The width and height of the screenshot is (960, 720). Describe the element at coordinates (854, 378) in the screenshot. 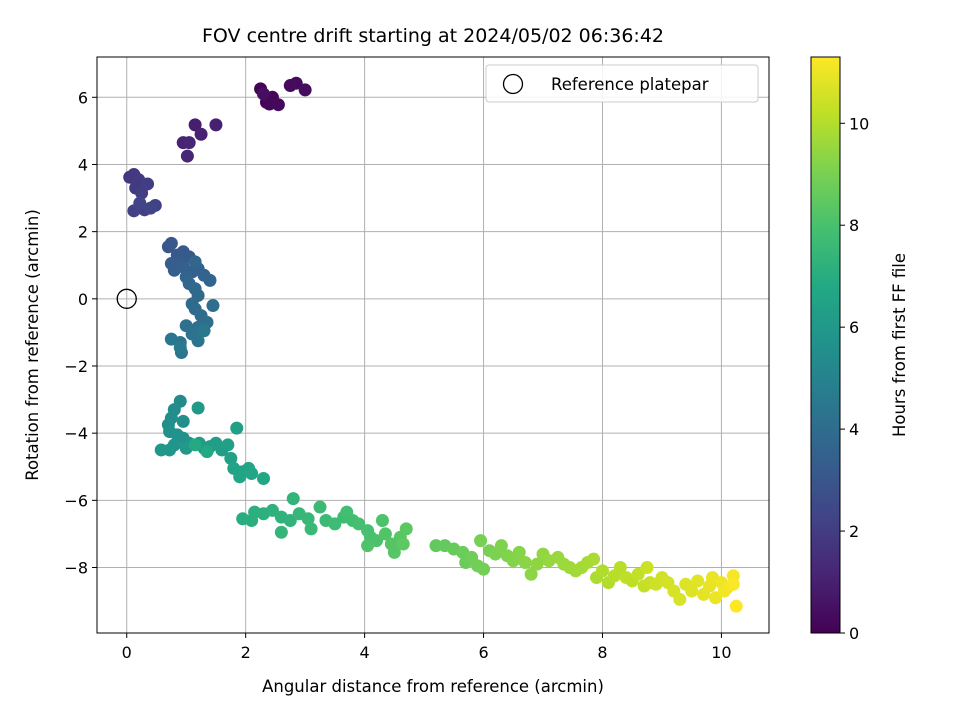

I see `colorbar-ticks: 0 2 4 6 8 10` at that location.